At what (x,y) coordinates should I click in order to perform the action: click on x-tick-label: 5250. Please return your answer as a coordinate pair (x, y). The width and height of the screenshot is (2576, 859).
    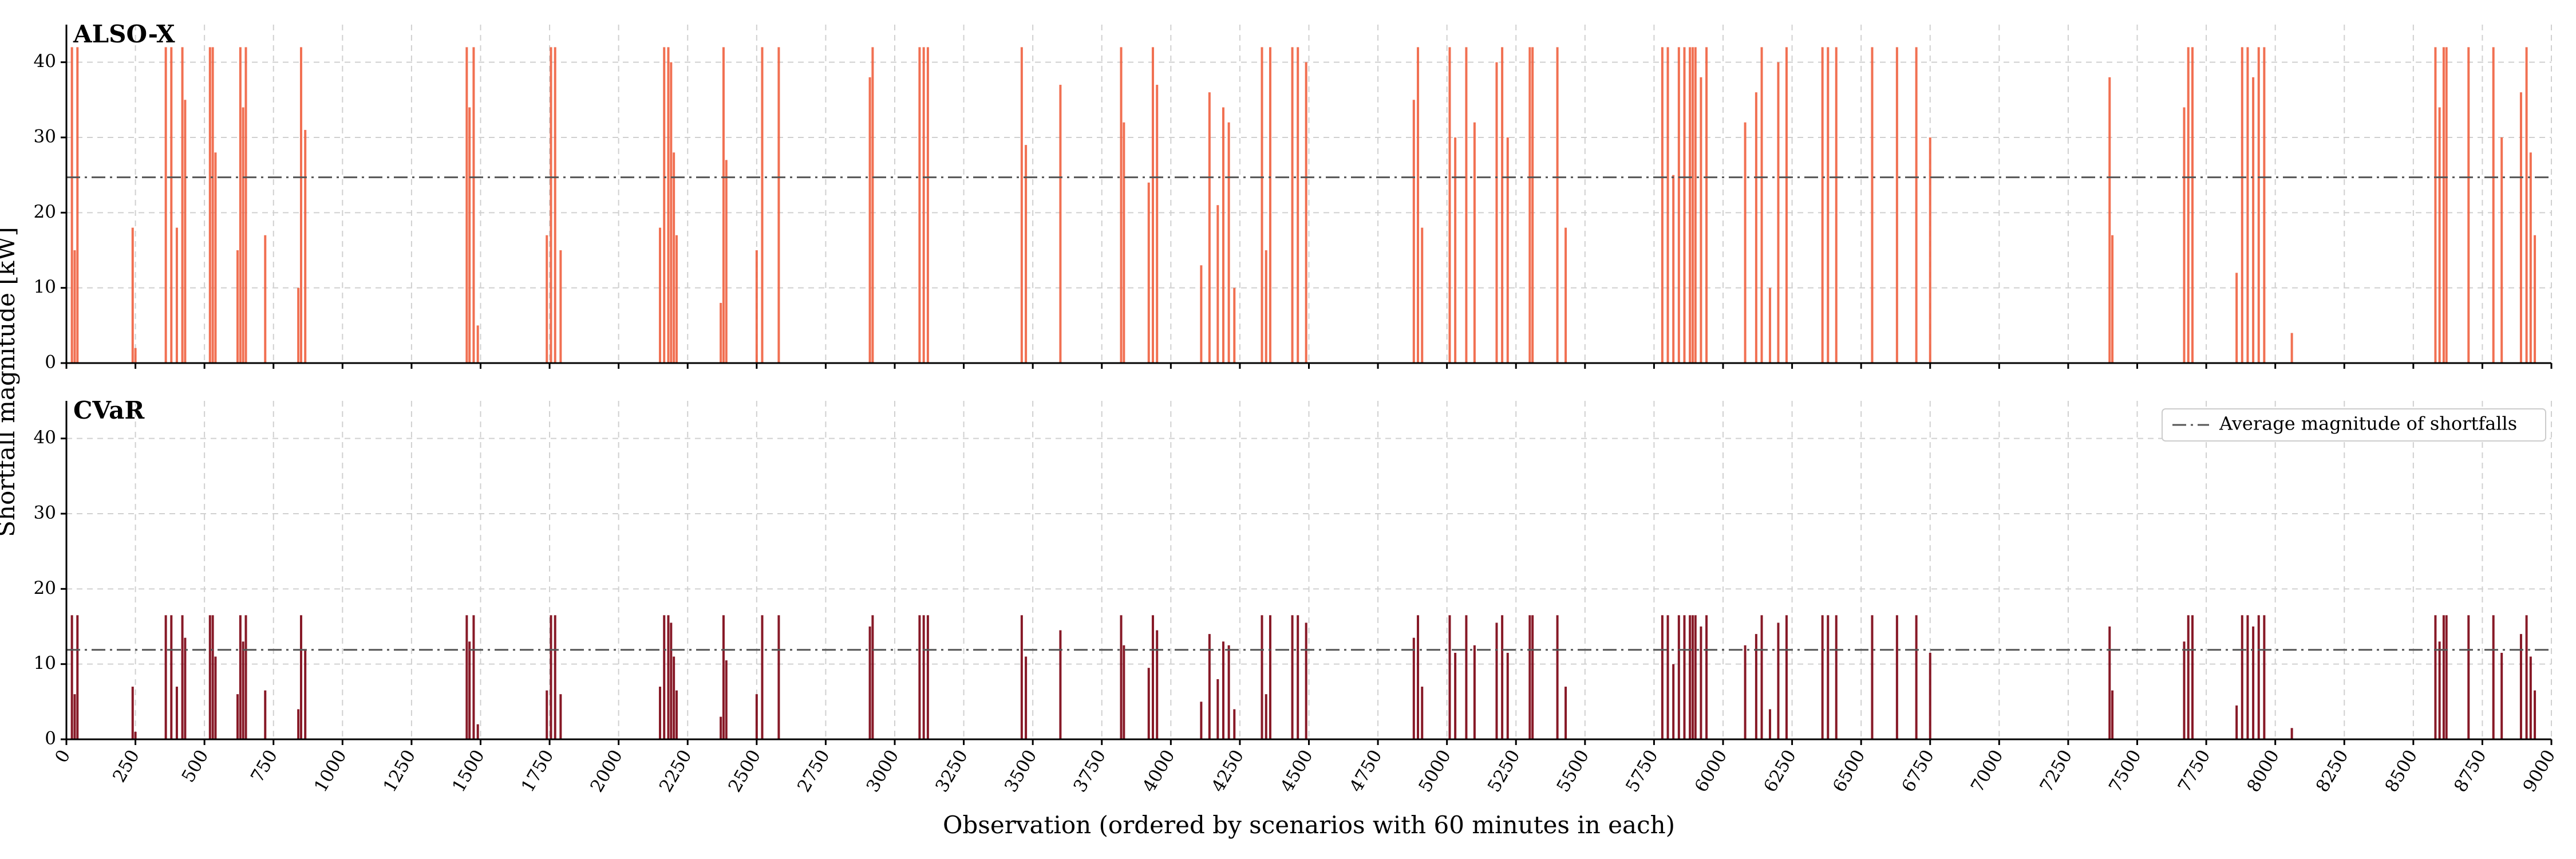
    Looking at the image, I should click on (1504, 770).